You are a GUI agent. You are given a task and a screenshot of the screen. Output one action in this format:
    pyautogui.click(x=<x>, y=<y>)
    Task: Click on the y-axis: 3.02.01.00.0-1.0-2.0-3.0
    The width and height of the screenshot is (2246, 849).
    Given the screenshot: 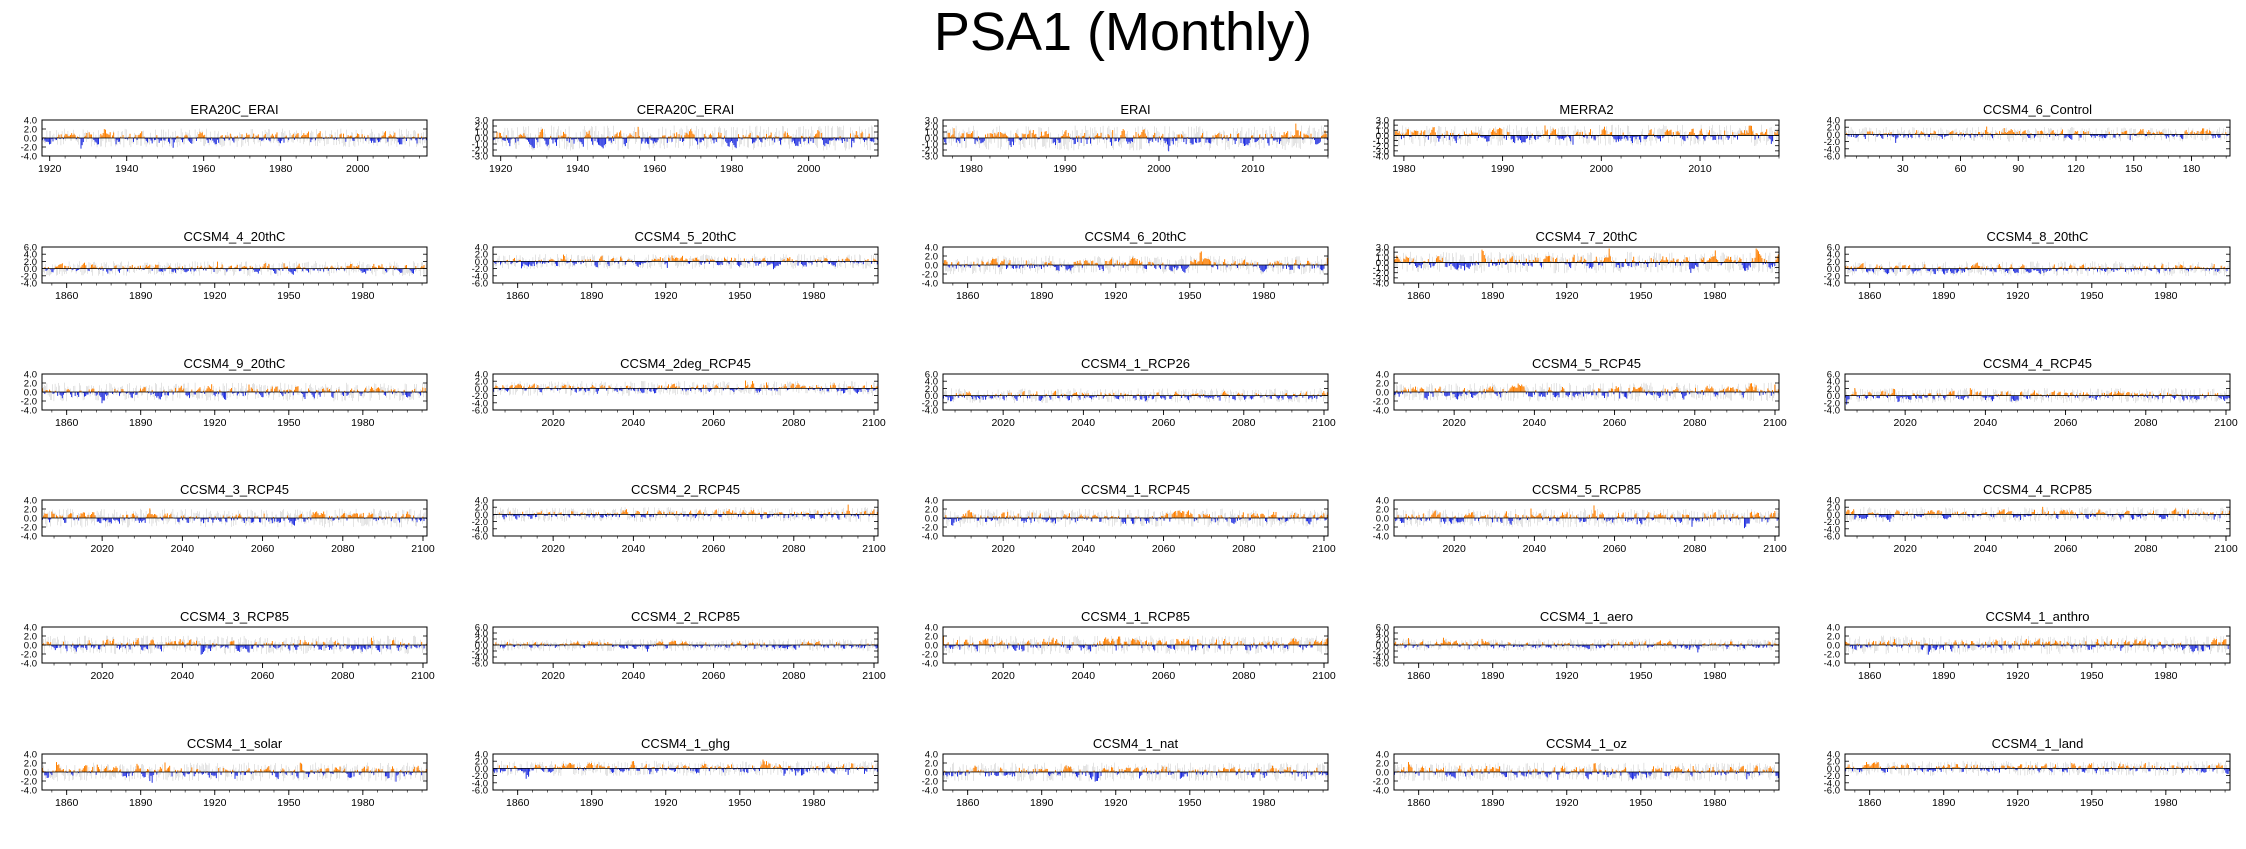 What is the action you would take?
    pyautogui.click(x=1125, y=139)
    